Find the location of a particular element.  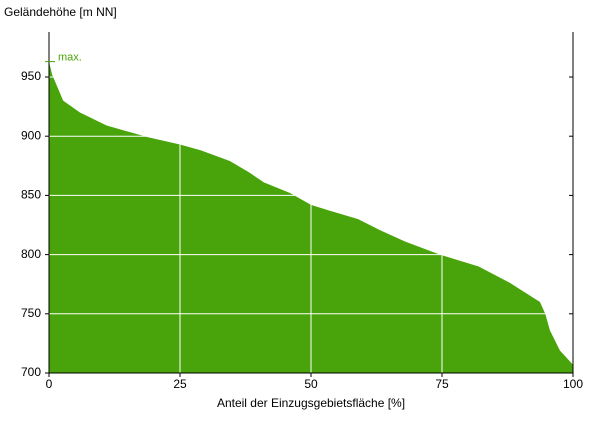

x-tick-label: 100 is located at coordinates (573, 384).